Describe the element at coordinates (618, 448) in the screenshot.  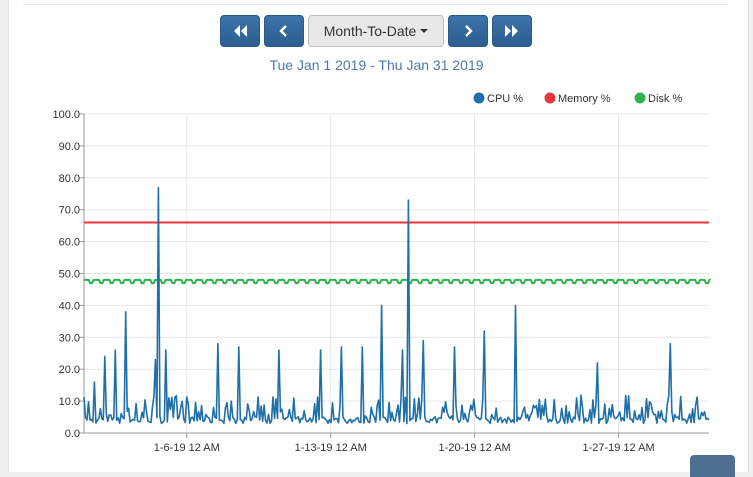
I see `x-tick-label: 1-27-19 12 AM` at that location.